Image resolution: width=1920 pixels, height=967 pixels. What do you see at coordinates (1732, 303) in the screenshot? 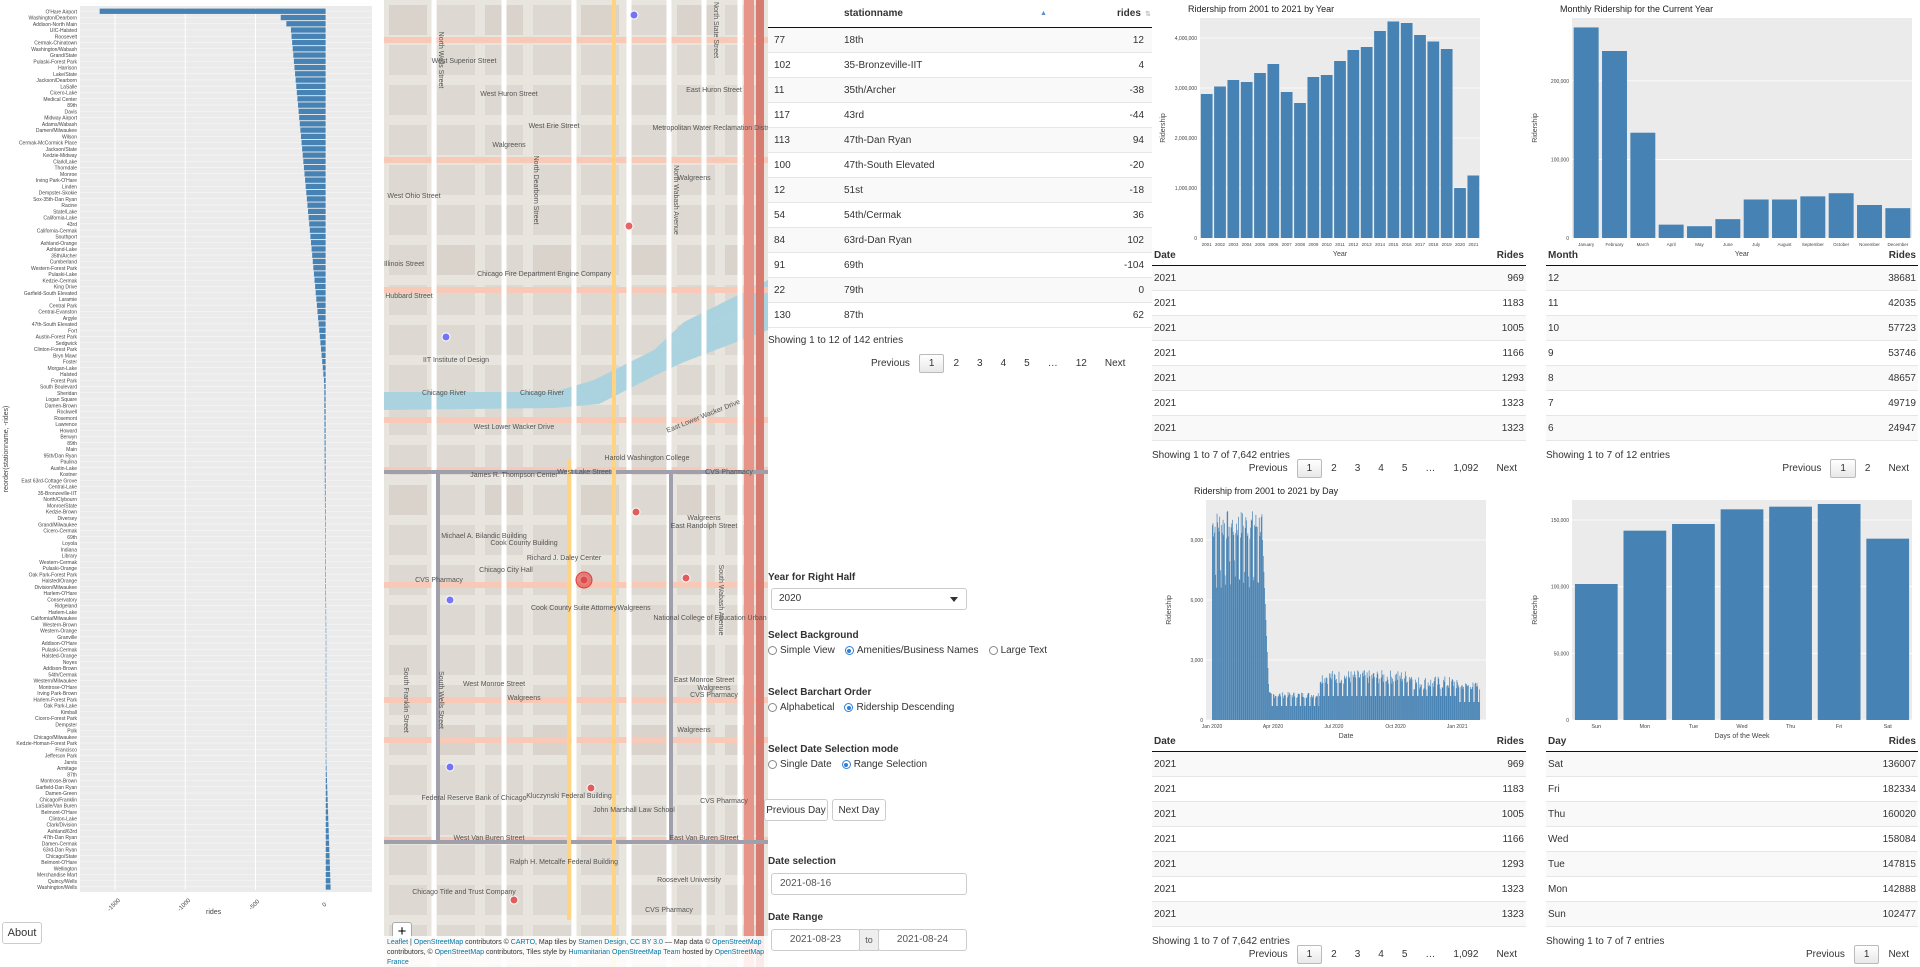
I see `table-row: 11 42035` at bounding box center [1732, 303].